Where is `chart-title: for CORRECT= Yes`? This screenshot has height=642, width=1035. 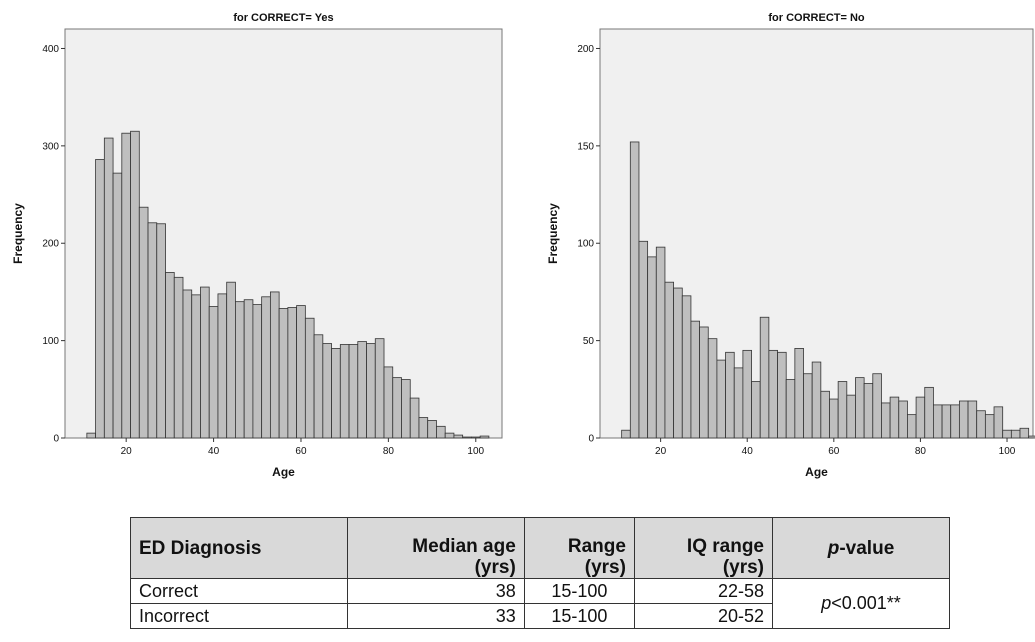
chart-title: for CORRECT= Yes is located at coordinates (283, 18).